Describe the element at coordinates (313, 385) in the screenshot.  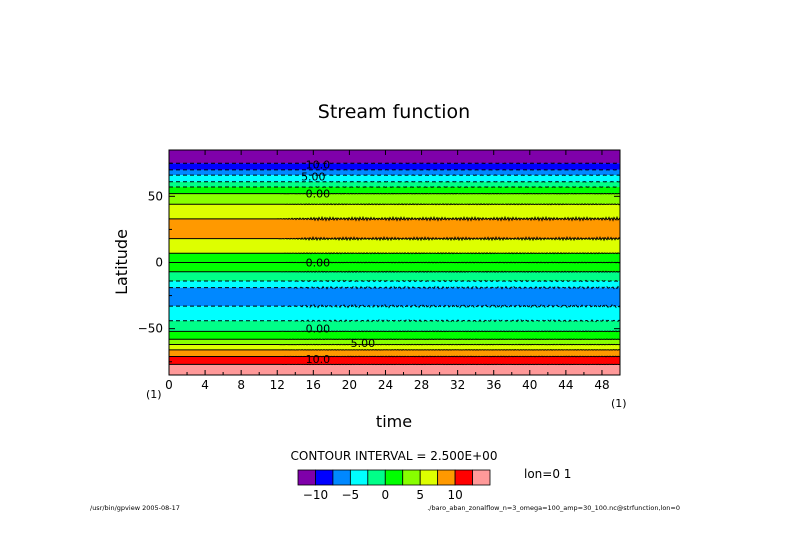
I see `x-tick-label-4: 16` at that location.